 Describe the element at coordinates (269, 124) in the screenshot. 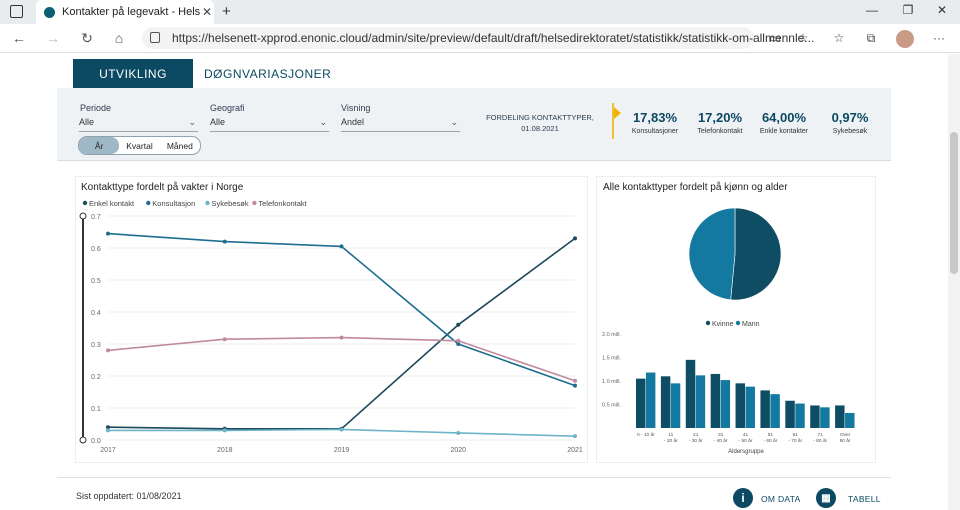

I see `geografi-dropdown: Alle ⌄` at that location.